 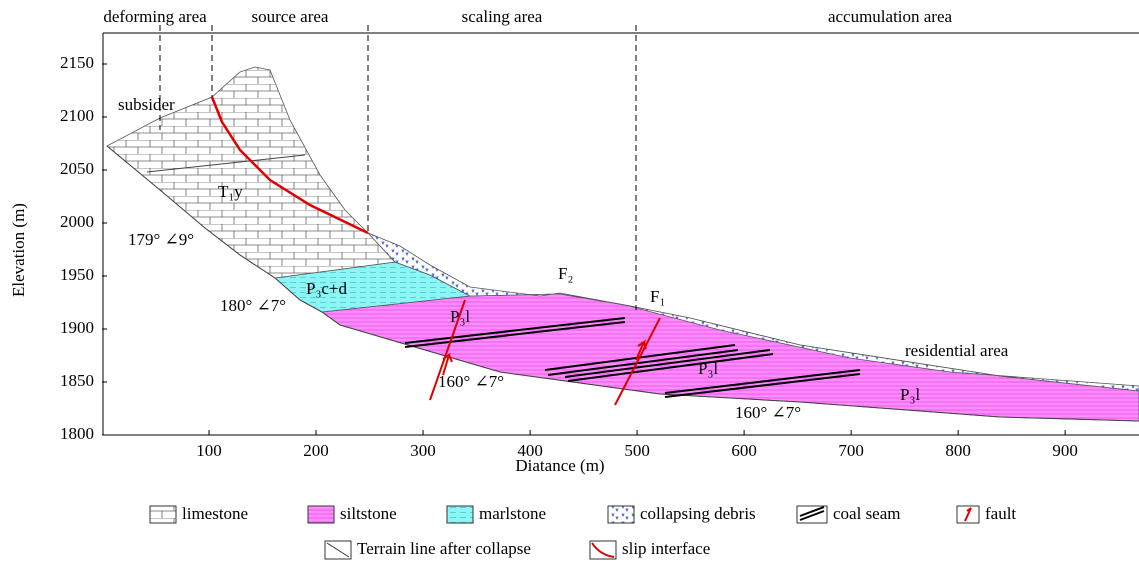 I want to click on attitude-label: 179° ∠9°, so click(x=161, y=239).